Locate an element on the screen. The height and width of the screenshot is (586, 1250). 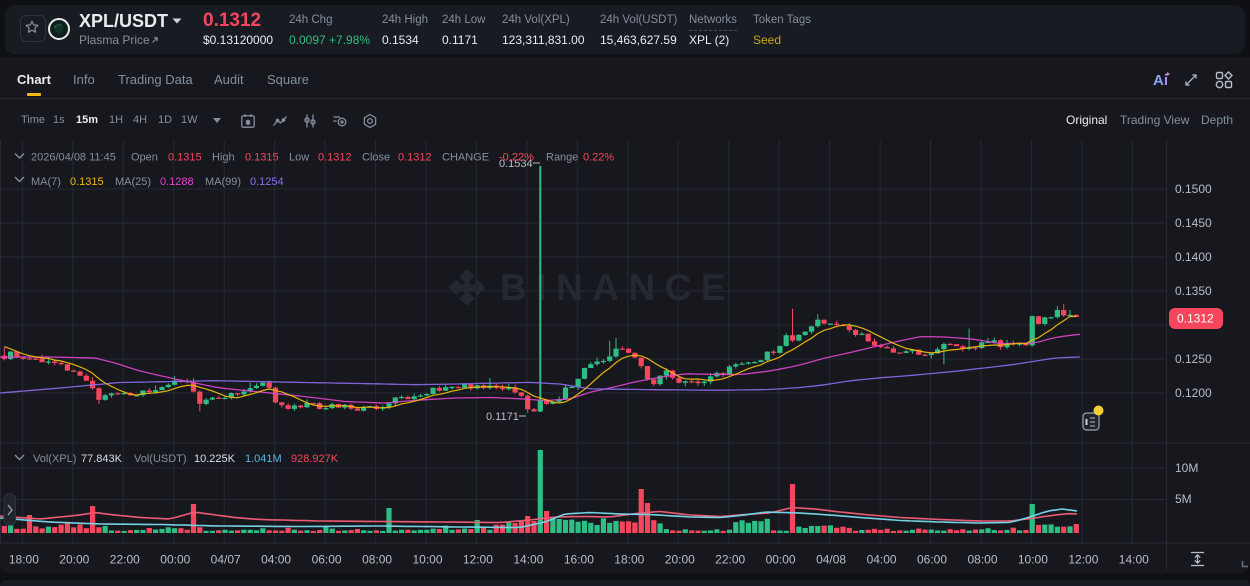
svg-text: Close is located at coordinates (376, 158).